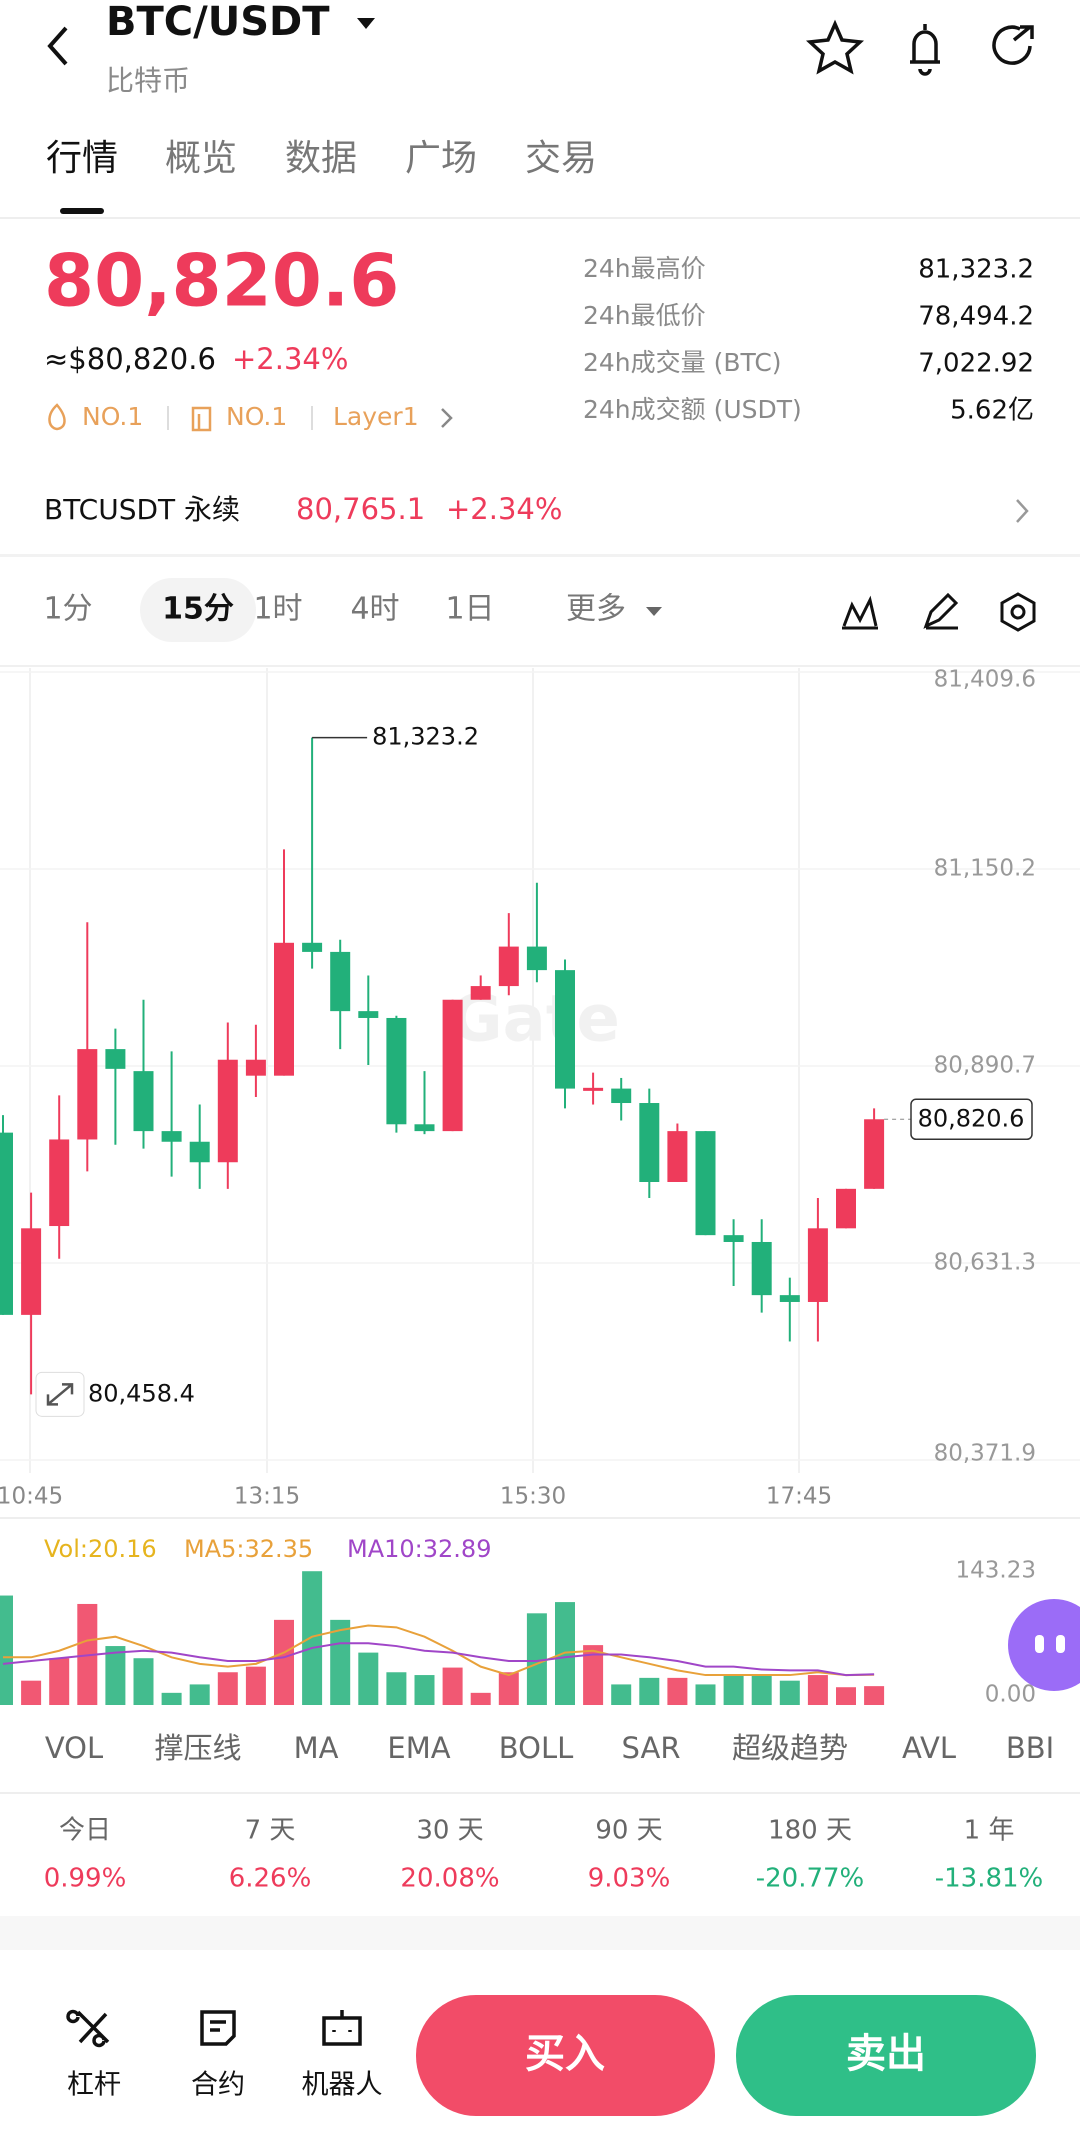  Describe the element at coordinates (536, 1748) in the screenshot. I see `indicator-tab: BOLL` at that location.